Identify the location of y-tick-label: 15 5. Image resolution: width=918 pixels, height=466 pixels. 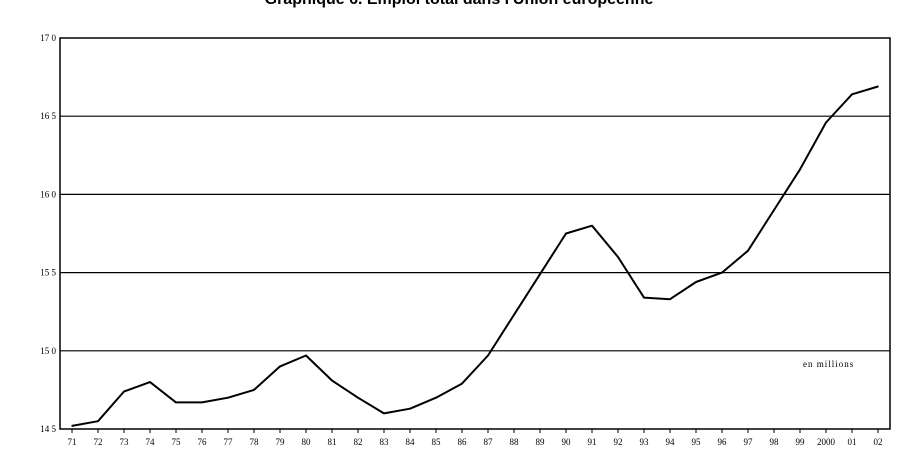
(48, 273).